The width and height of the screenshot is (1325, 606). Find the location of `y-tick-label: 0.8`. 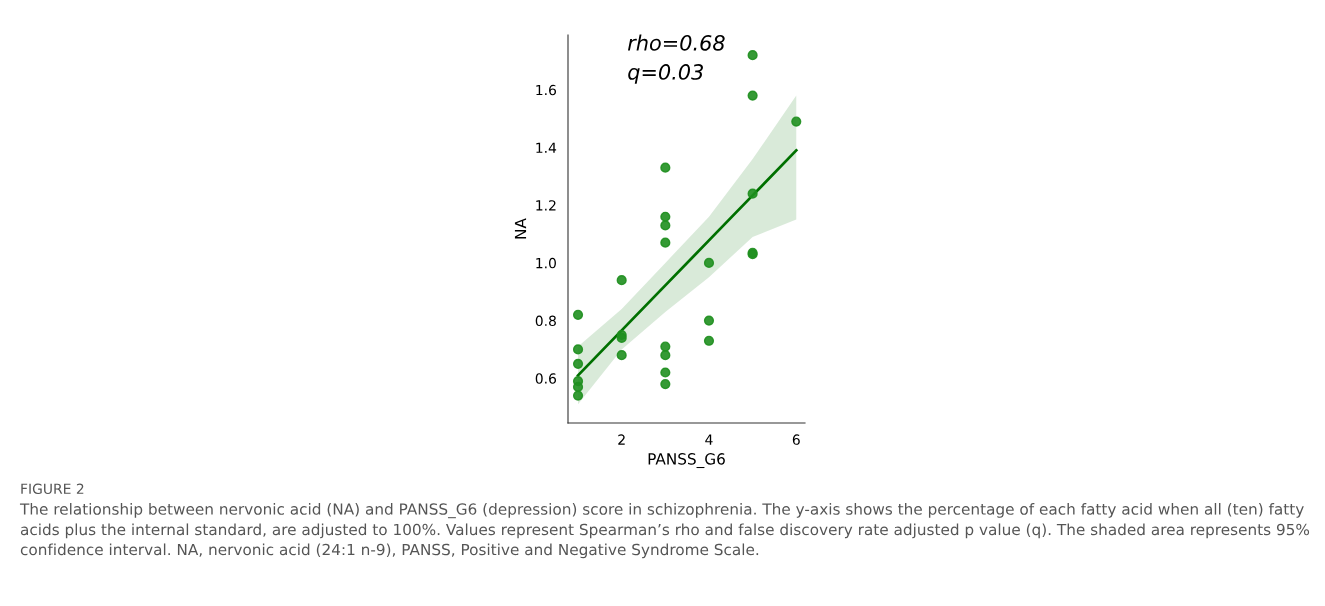

y-tick-label: 0.8 is located at coordinates (545, 321).